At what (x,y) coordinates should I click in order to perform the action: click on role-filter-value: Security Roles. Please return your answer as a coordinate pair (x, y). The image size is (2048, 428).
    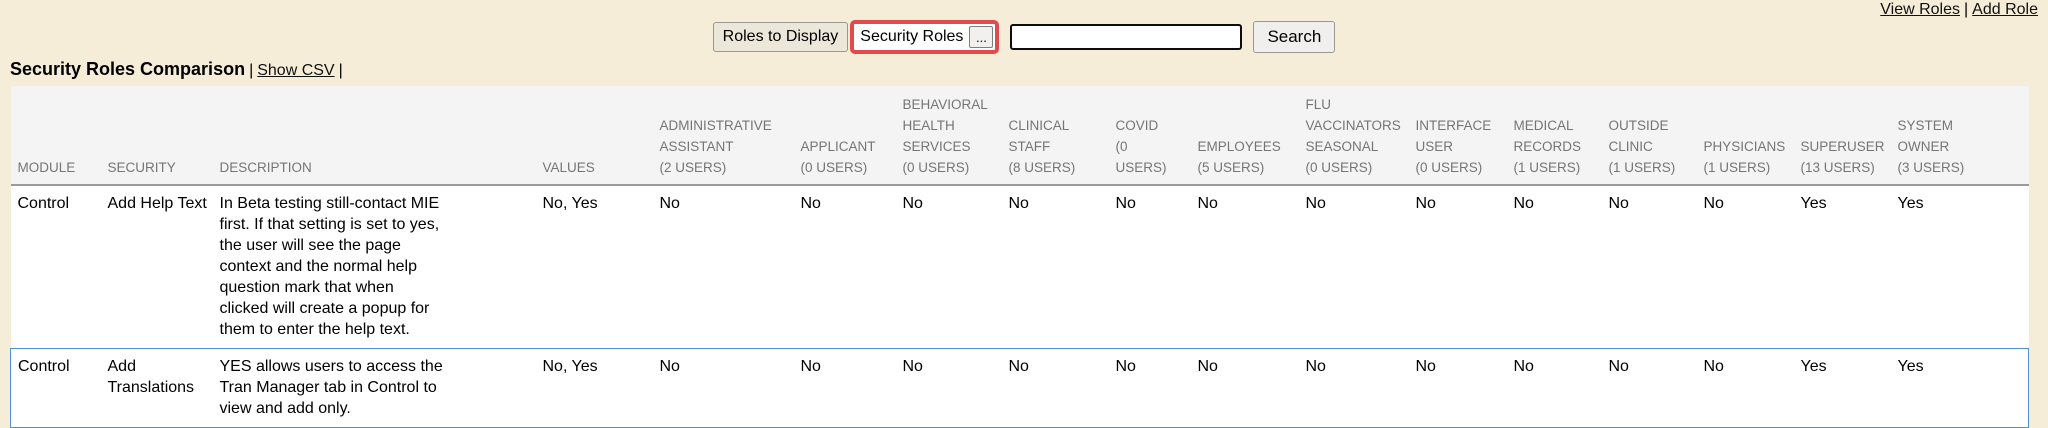
    Looking at the image, I should click on (913, 37).